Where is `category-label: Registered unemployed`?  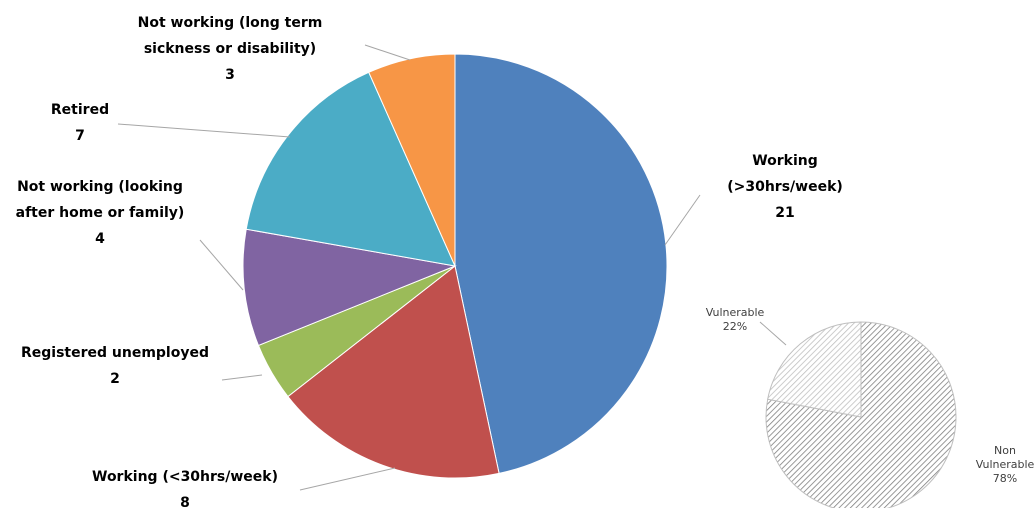 category-label: Registered unemployed is located at coordinates (114, 353).